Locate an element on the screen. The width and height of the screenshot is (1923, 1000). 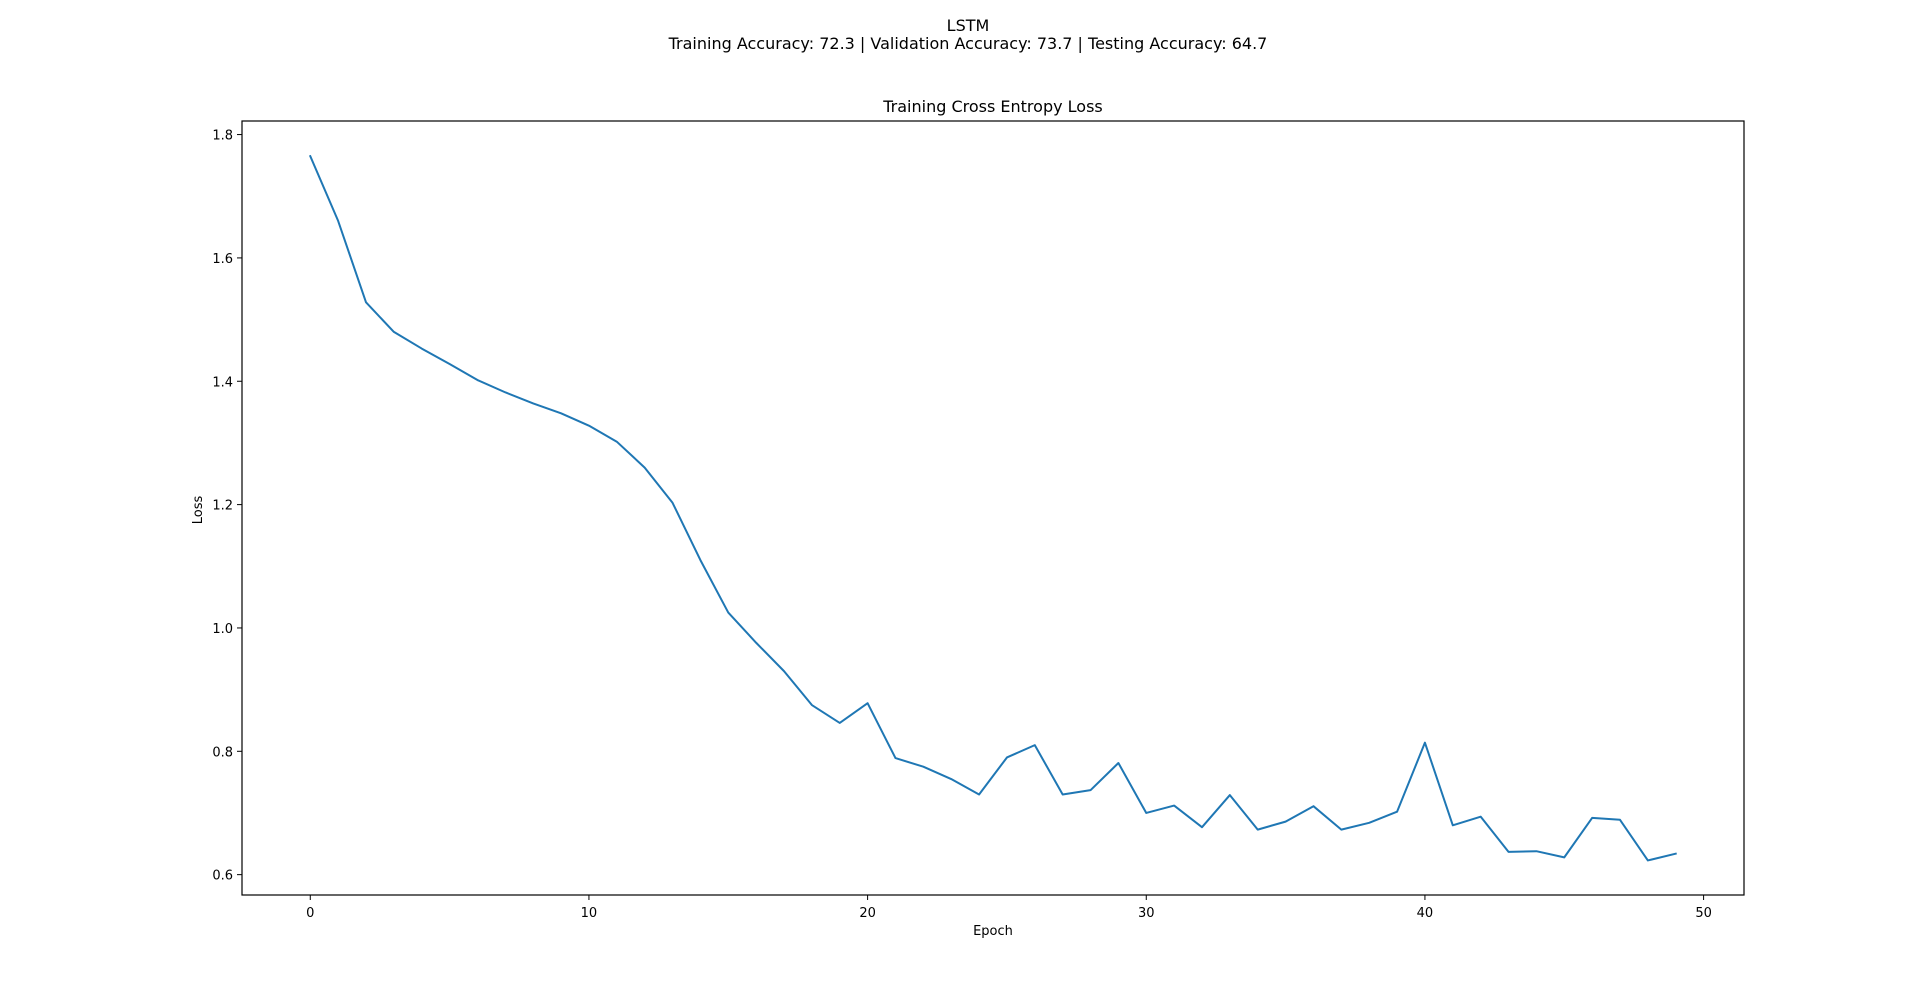
x-tick-label: 50 is located at coordinates (1703, 913).